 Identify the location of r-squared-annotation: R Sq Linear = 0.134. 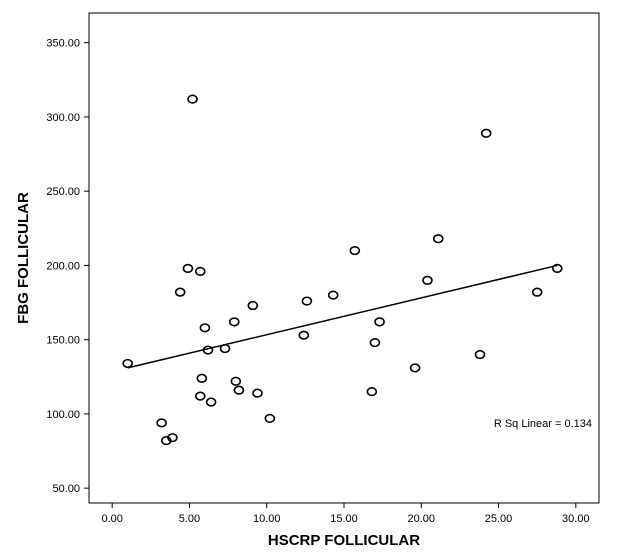
(543, 424).